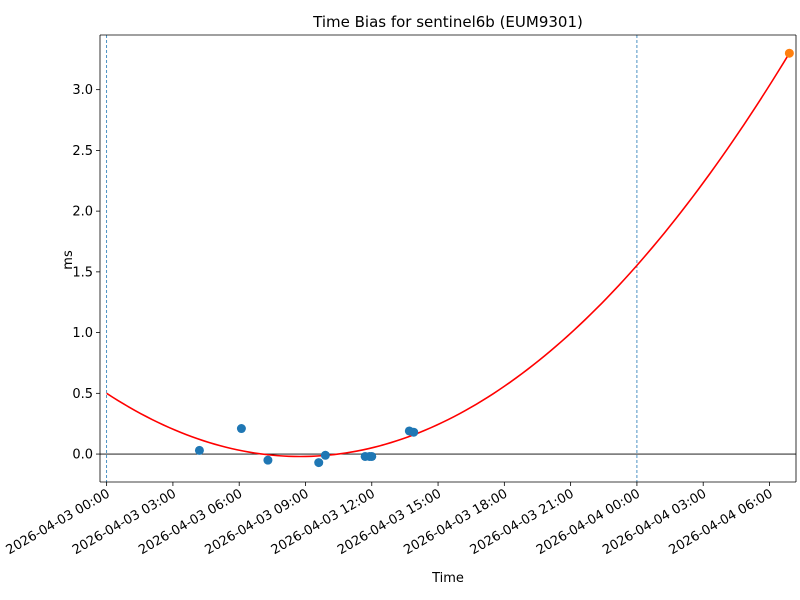  Describe the element at coordinates (82, 272) in the screenshot. I see `y-tick-label: 1.5` at that location.